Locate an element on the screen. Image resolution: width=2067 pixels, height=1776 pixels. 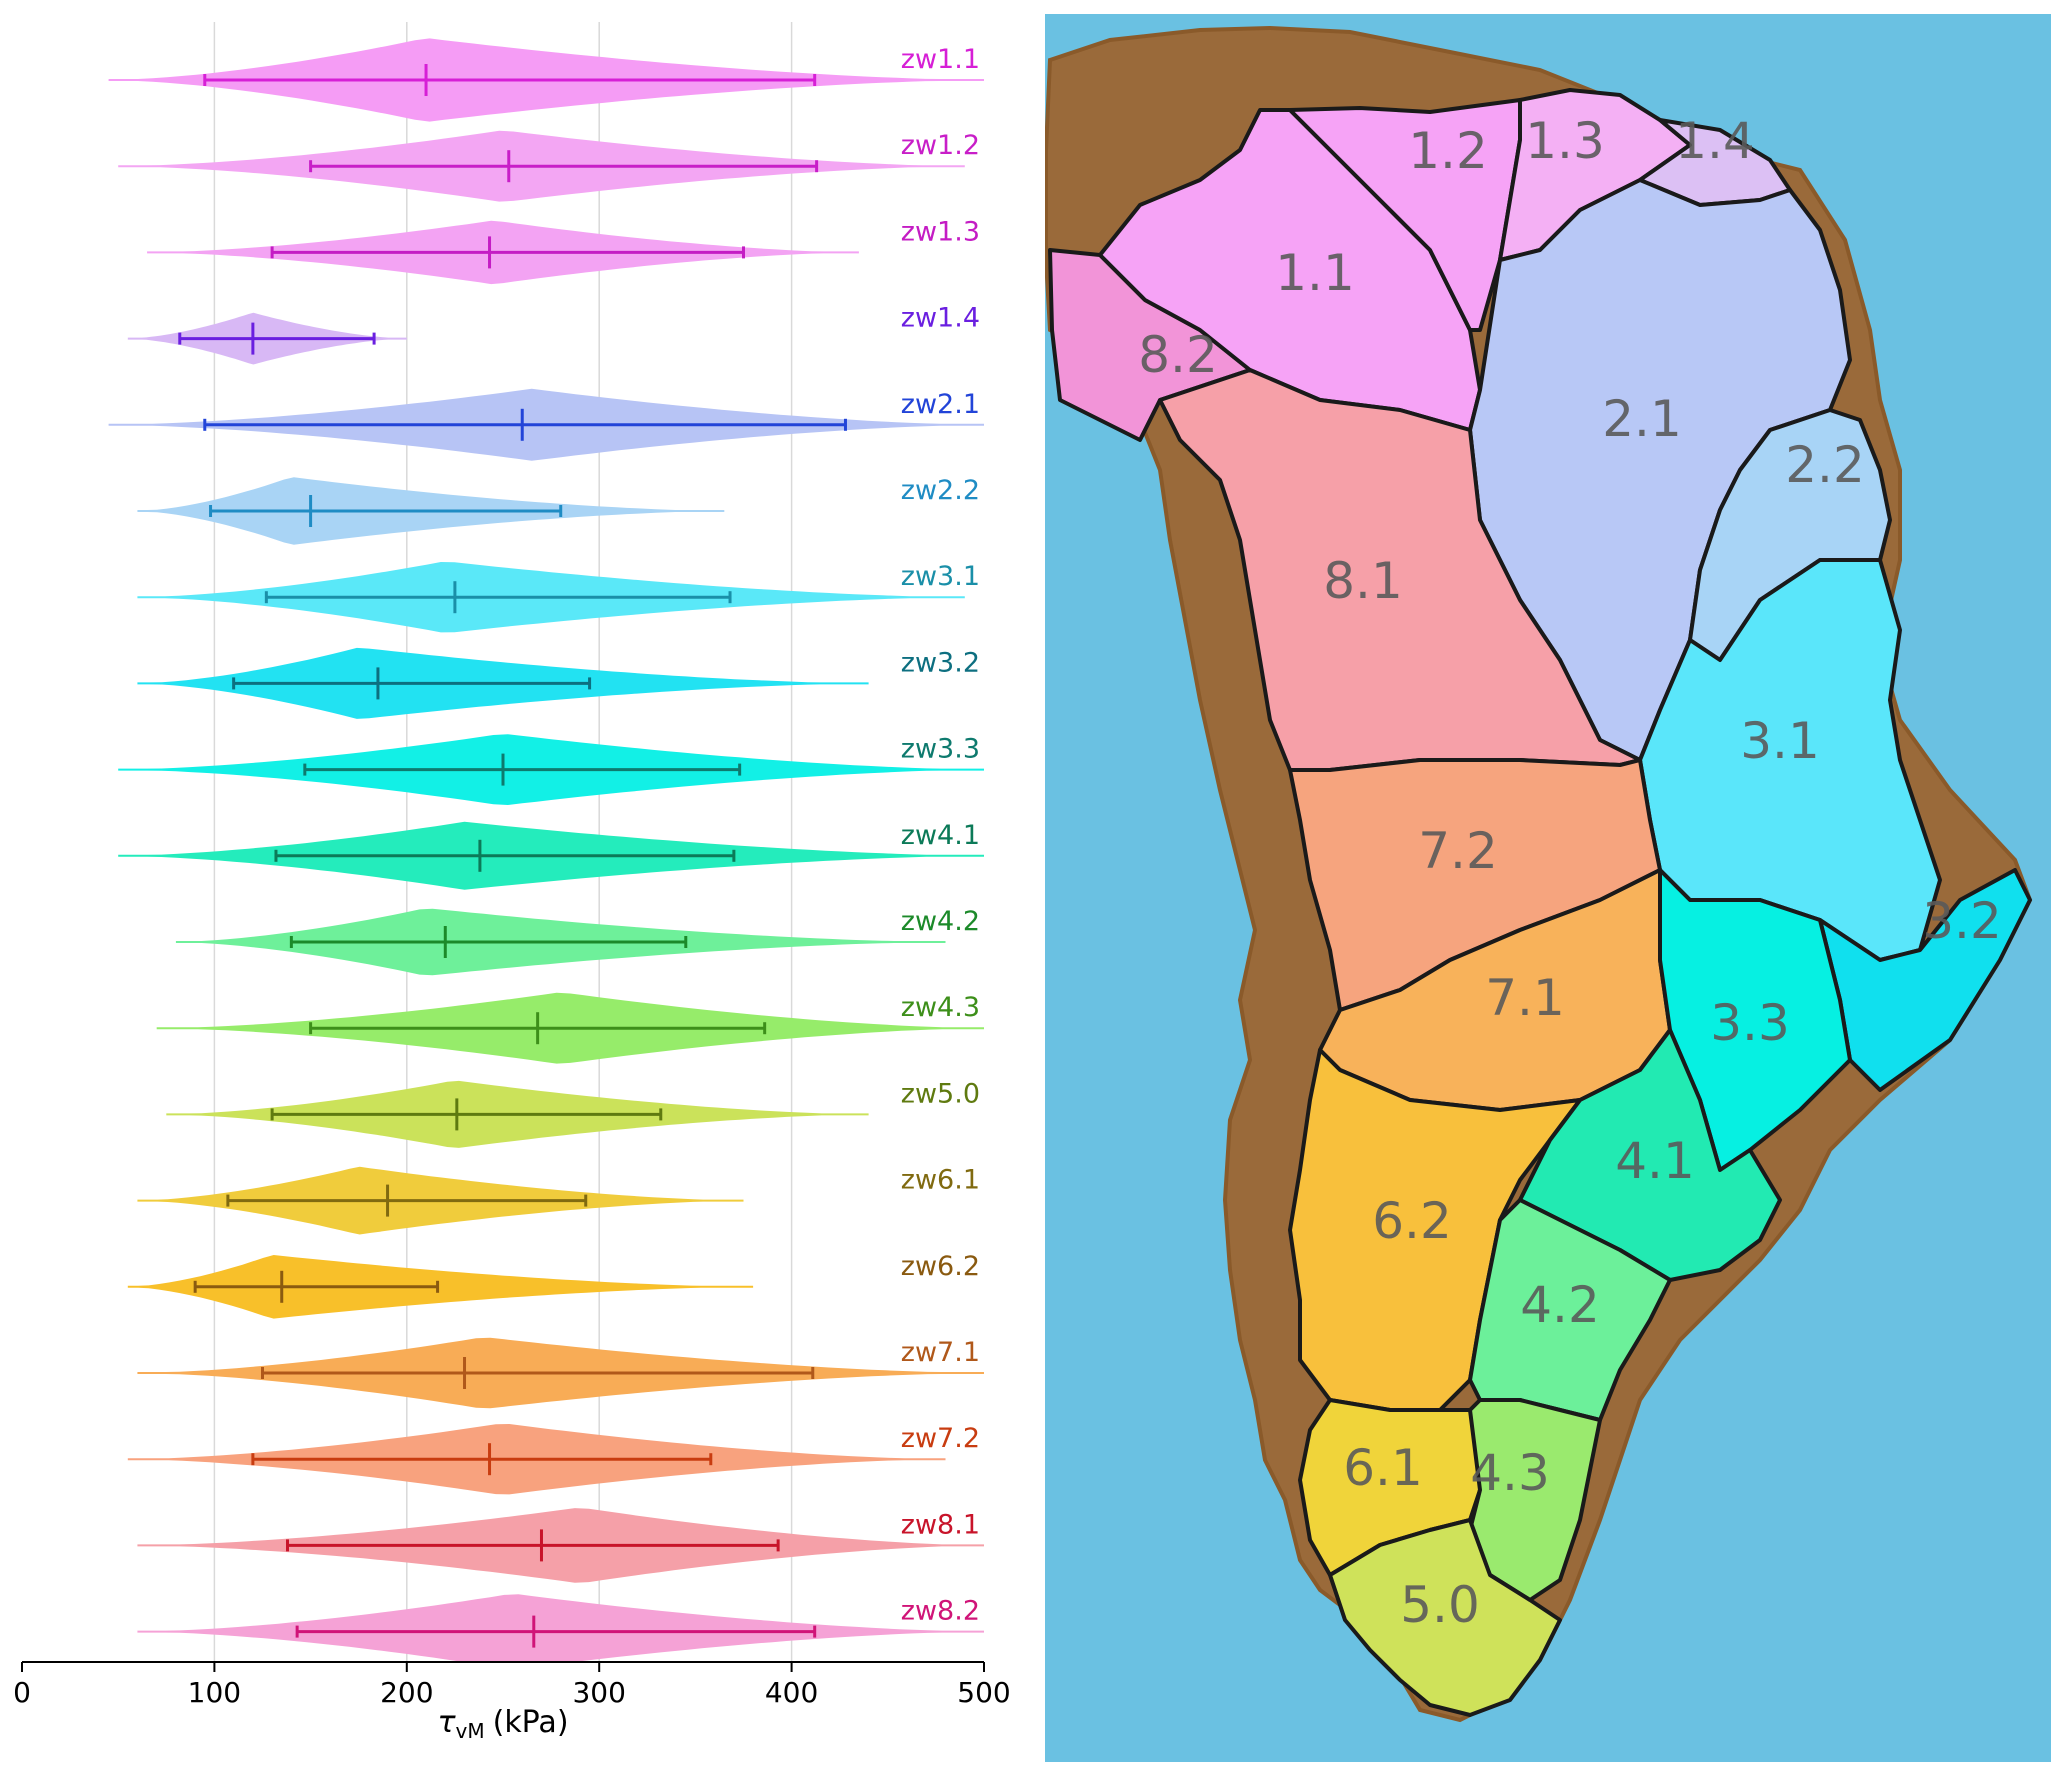
series-label: zw1.1 is located at coordinates (940, 59).